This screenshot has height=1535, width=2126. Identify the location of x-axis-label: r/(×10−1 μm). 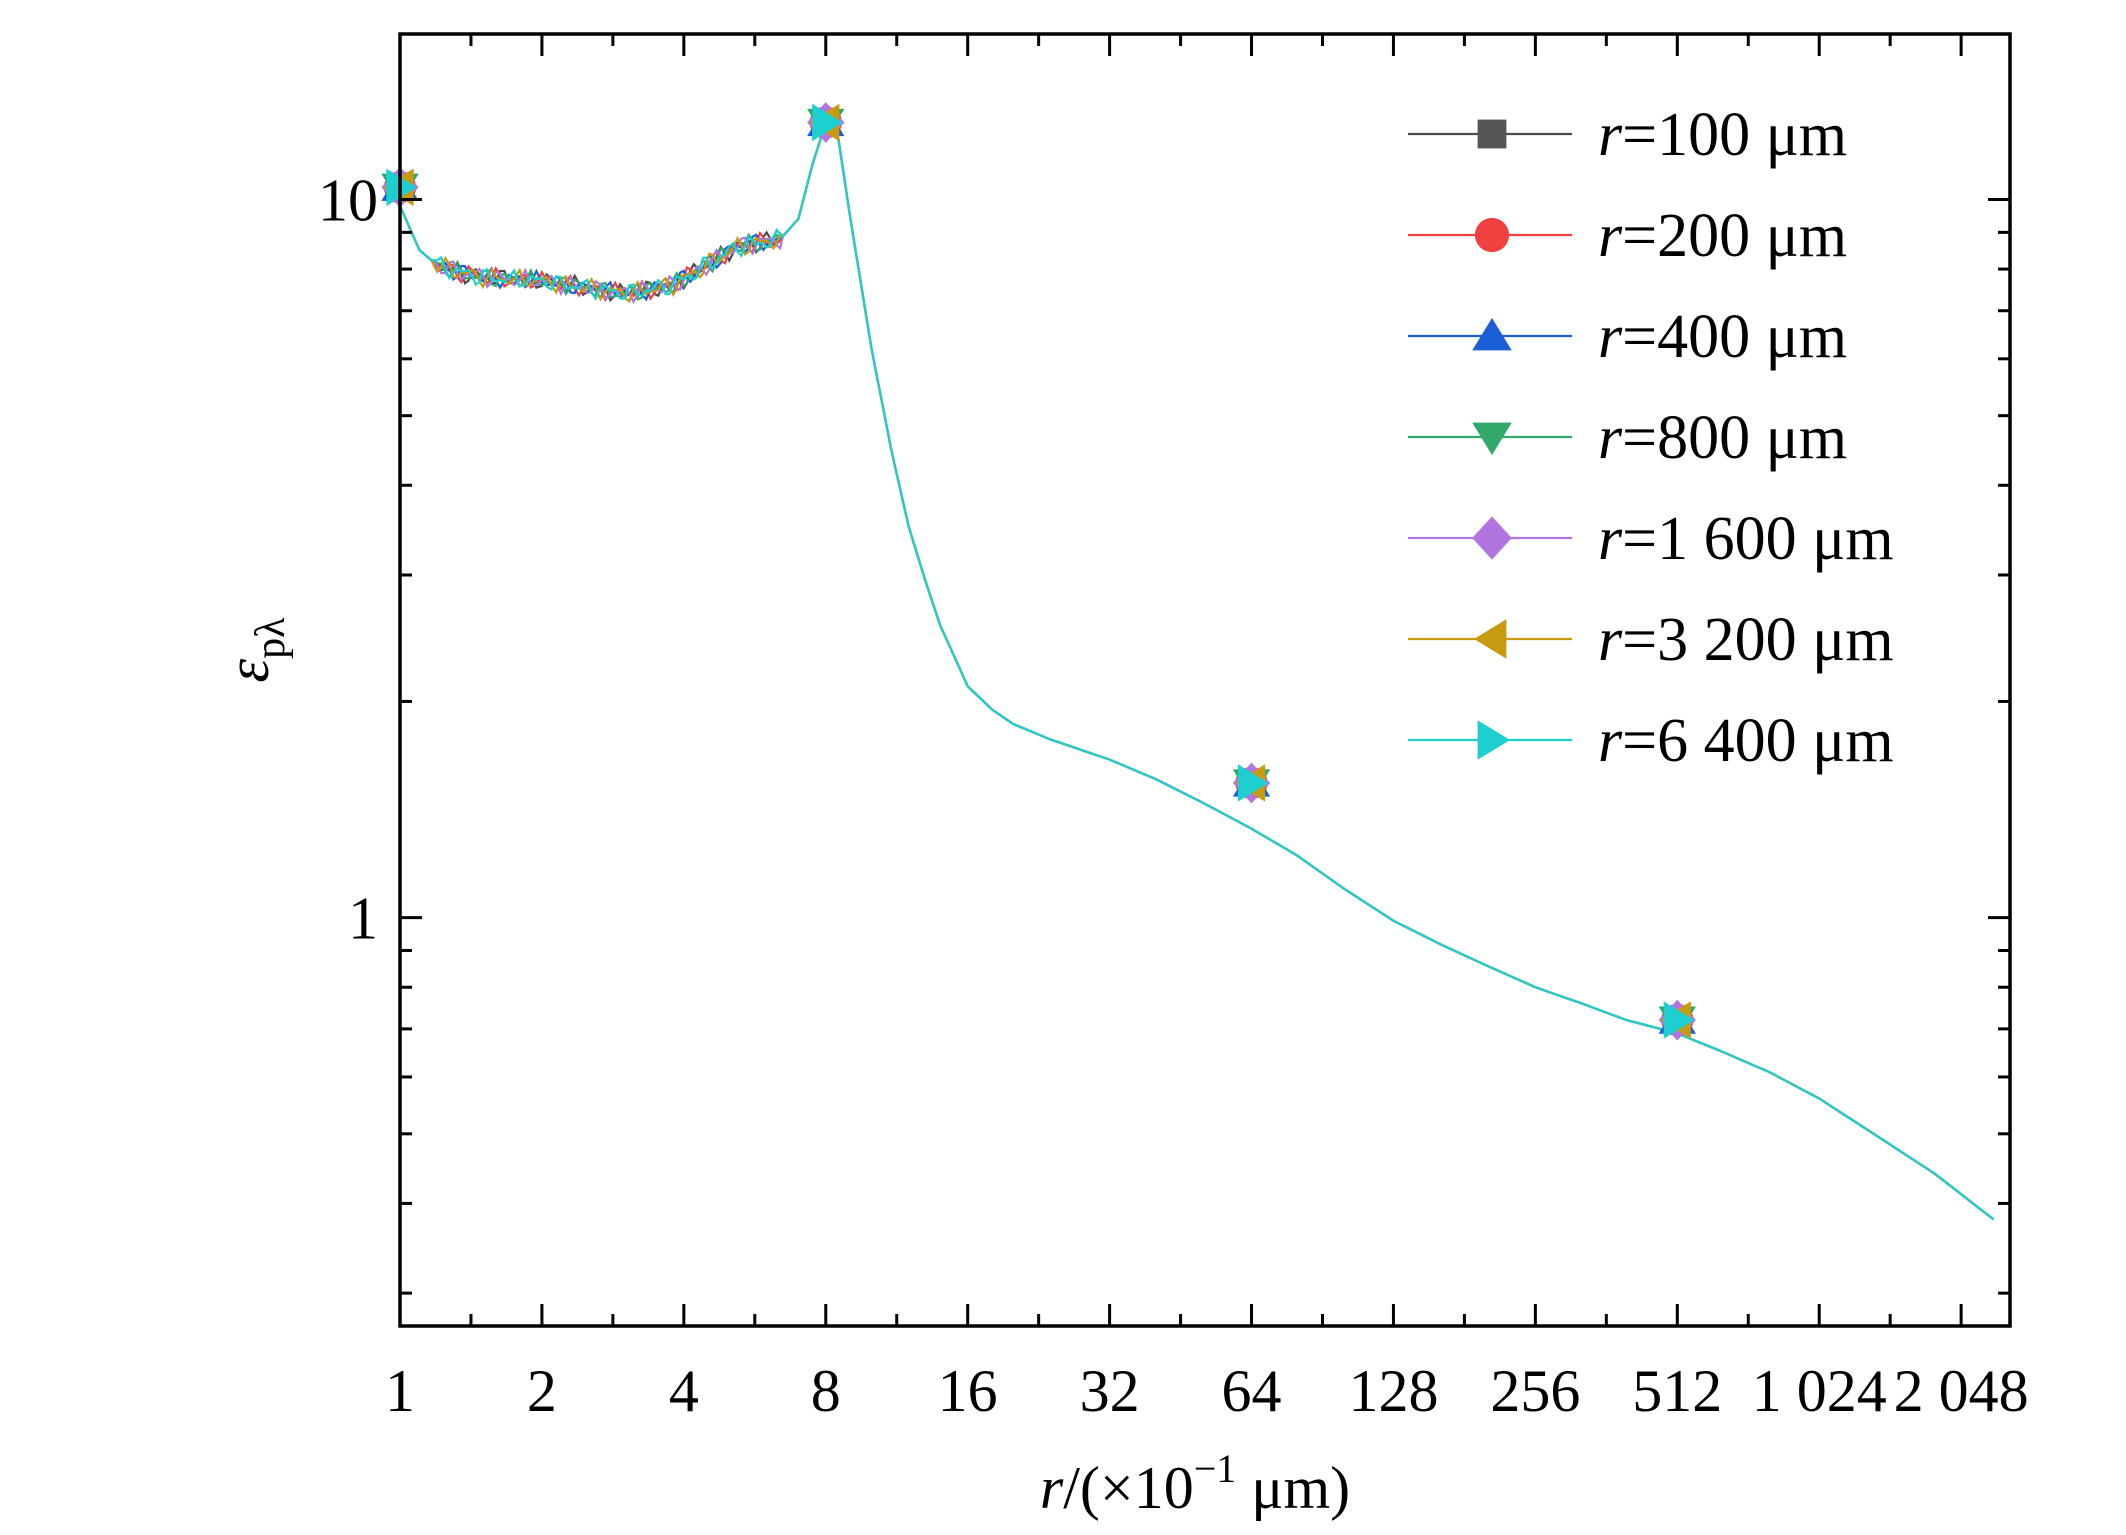
(1195, 1483).